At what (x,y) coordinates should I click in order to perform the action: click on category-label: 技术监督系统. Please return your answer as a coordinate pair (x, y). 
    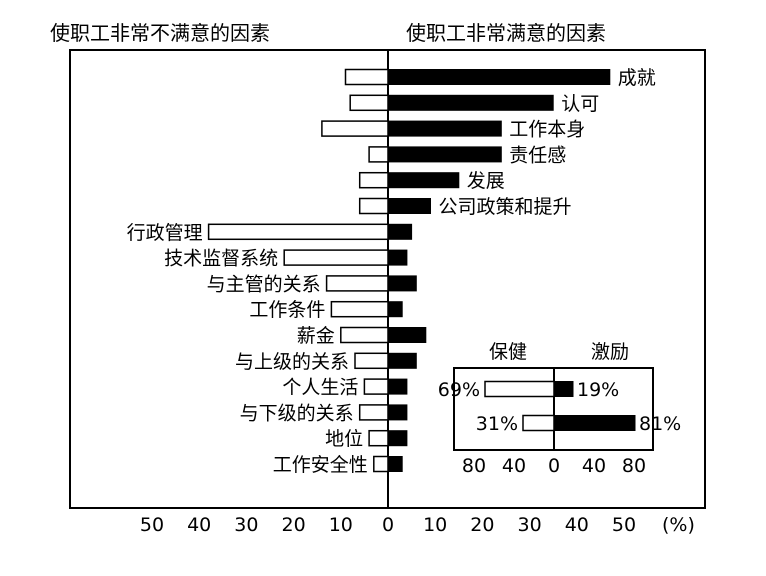
    Looking at the image, I should click on (221, 259).